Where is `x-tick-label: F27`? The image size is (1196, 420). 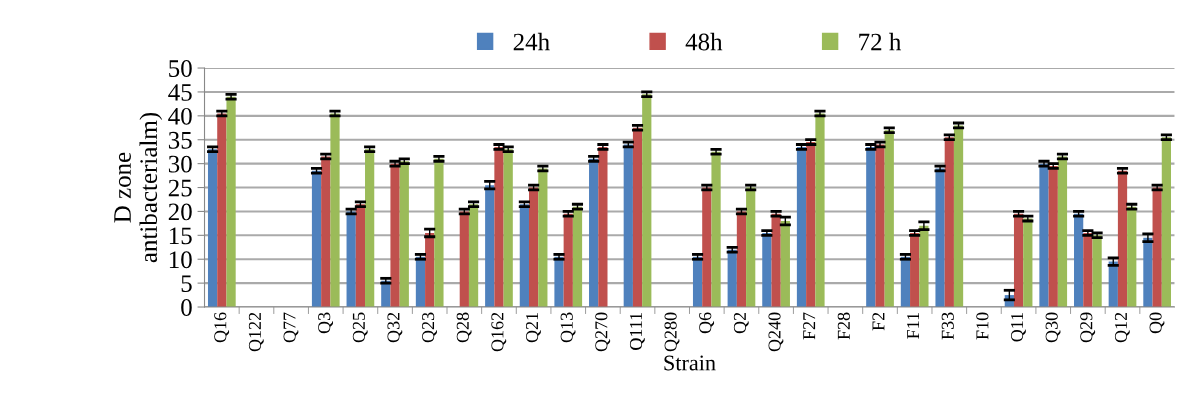 x-tick-label: F27 is located at coordinates (809, 326).